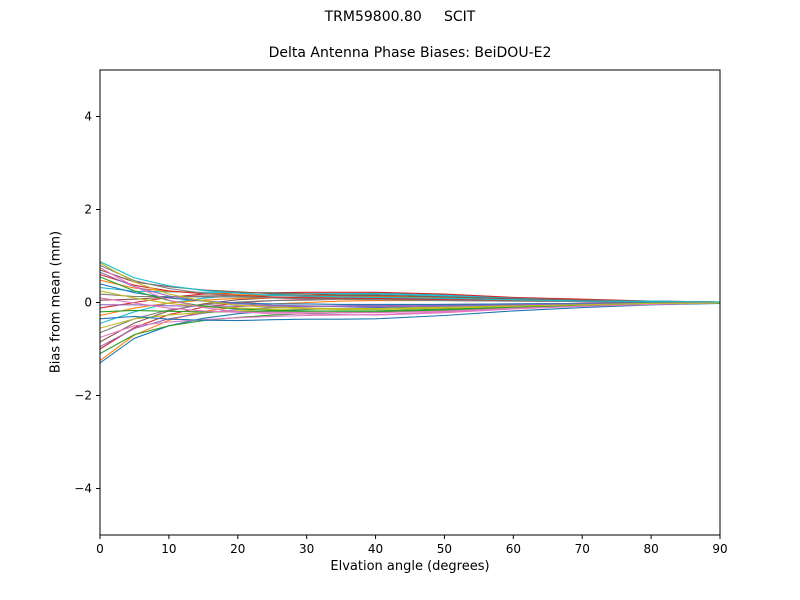 The height and width of the screenshot is (600, 800). What do you see at coordinates (237, 549) in the screenshot?
I see `x-tick-label: 20` at bounding box center [237, 549].